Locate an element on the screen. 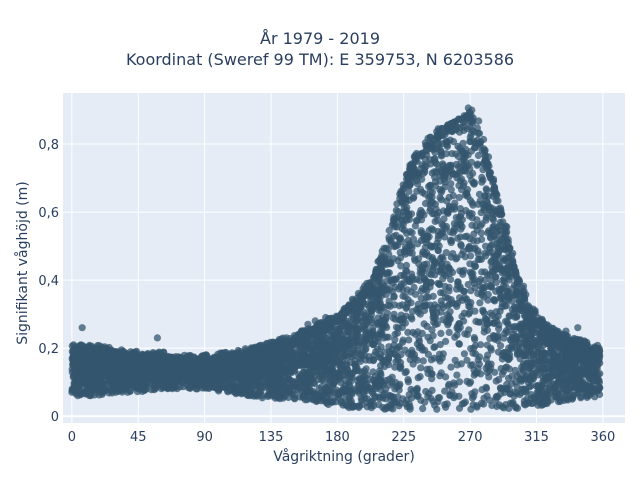 Image resolution: width=640 pixels, height=480 pixels. chart-title-line-1: År 1979 - 2019 is located at coordinates (320, 38).